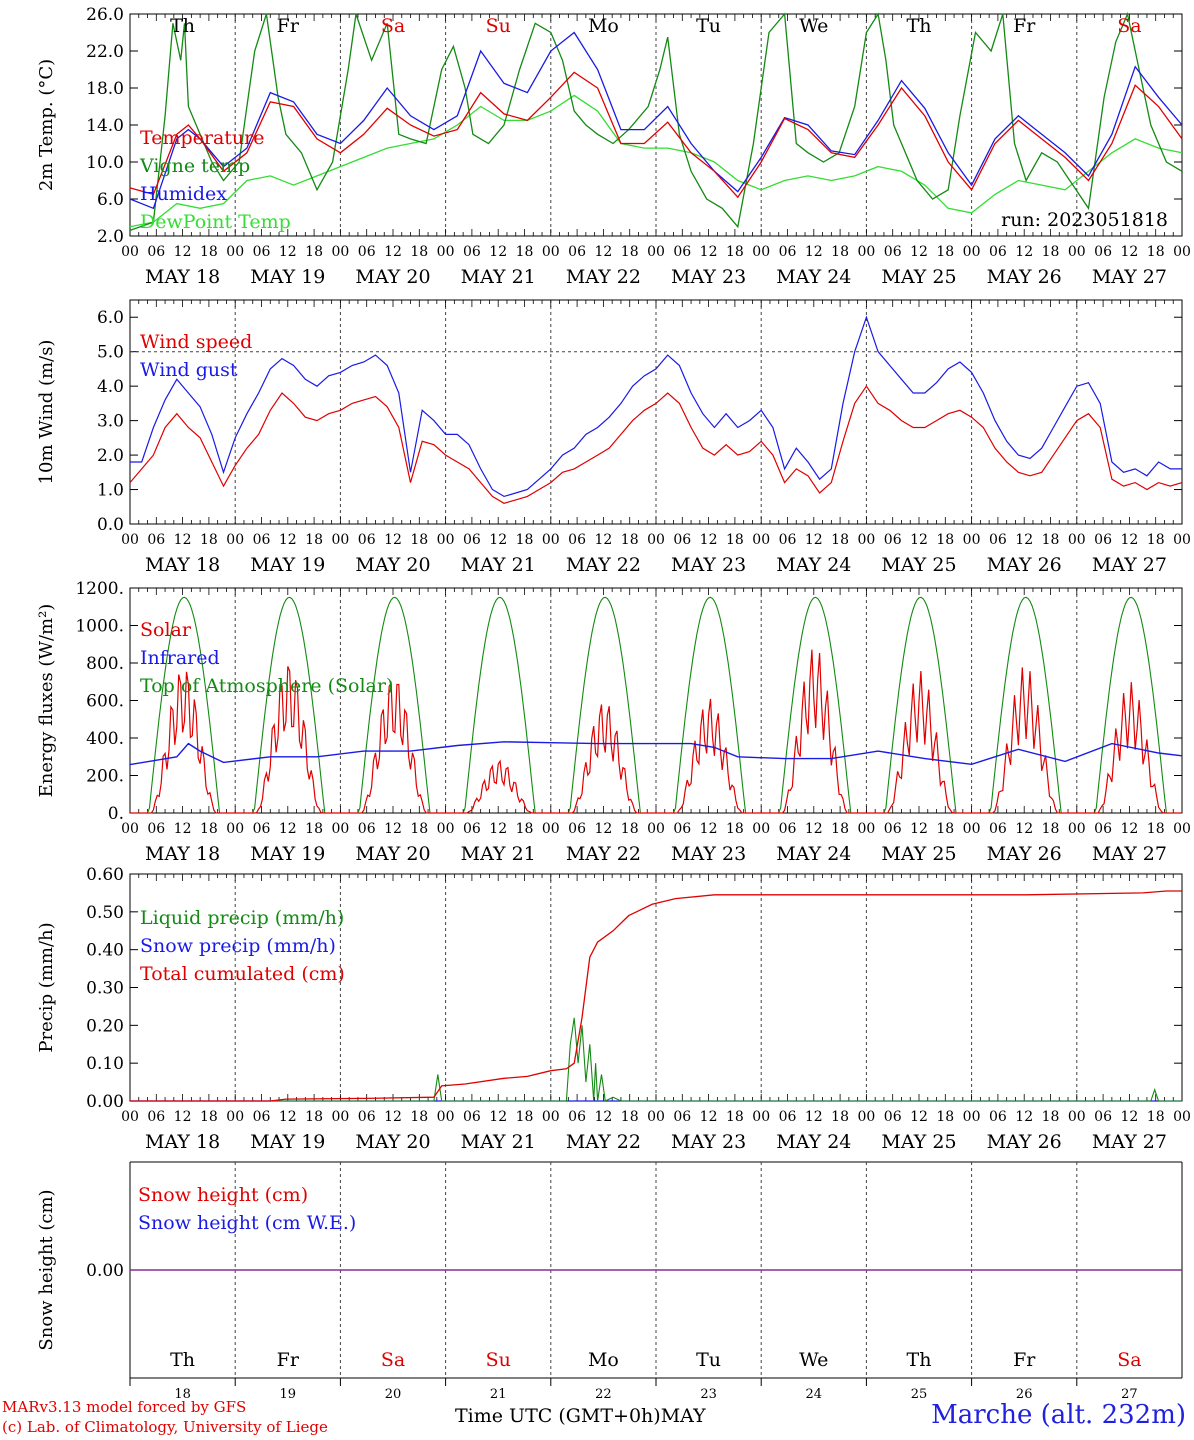  What do you see at coordinates (1024, 1142) in the screenshot?
I see `date-label: MAY 26` at bounding box center [1024, 1142].